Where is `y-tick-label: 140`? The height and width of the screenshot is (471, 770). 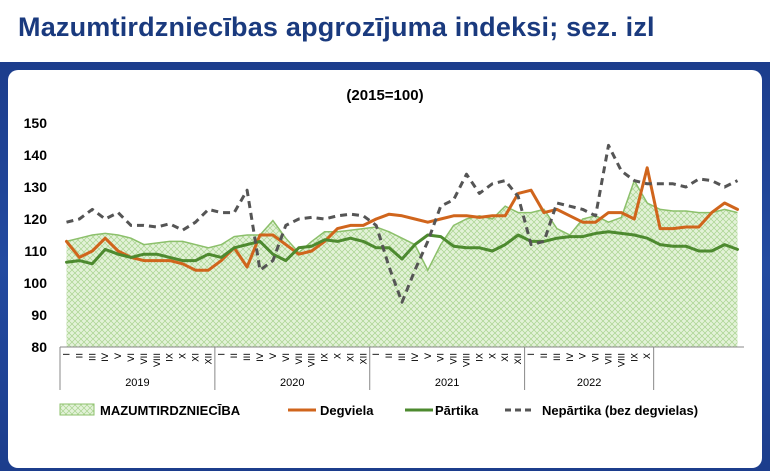 y-tick-label: 140 is located at coordinates (36, 155).